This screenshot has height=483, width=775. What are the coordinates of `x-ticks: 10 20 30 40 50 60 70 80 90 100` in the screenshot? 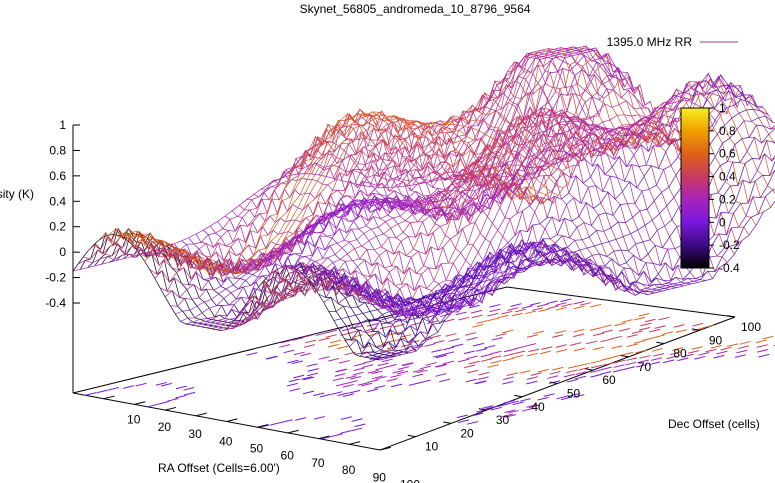 It's located at (261, 439).